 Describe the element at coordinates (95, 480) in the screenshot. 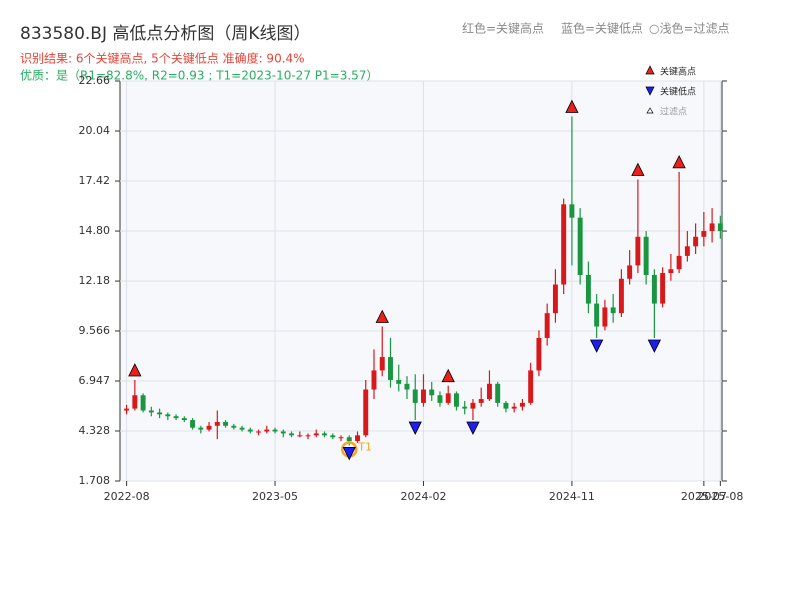

I see `y-tick-label: 1.708` at that location.